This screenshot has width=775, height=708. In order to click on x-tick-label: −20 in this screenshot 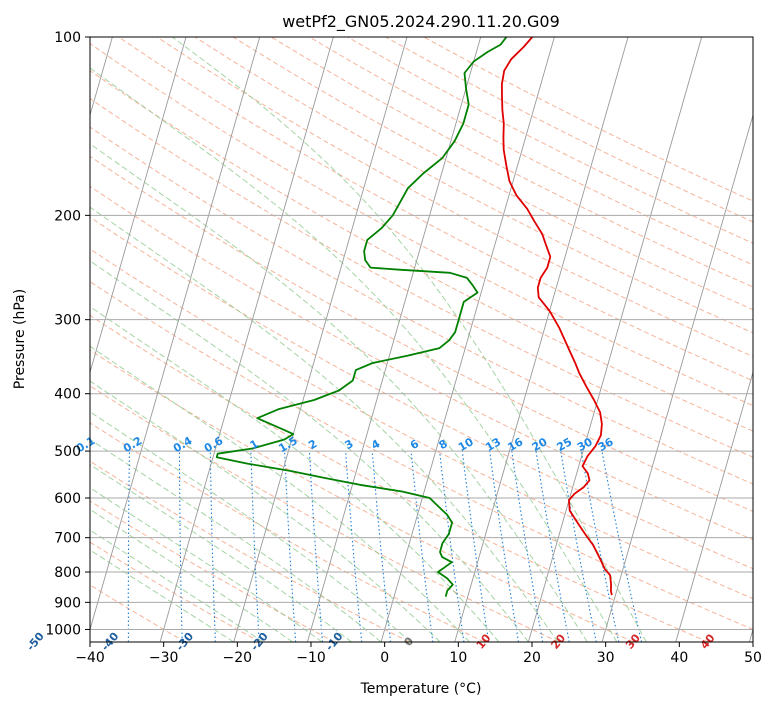, I will do `click(238, 658)`.